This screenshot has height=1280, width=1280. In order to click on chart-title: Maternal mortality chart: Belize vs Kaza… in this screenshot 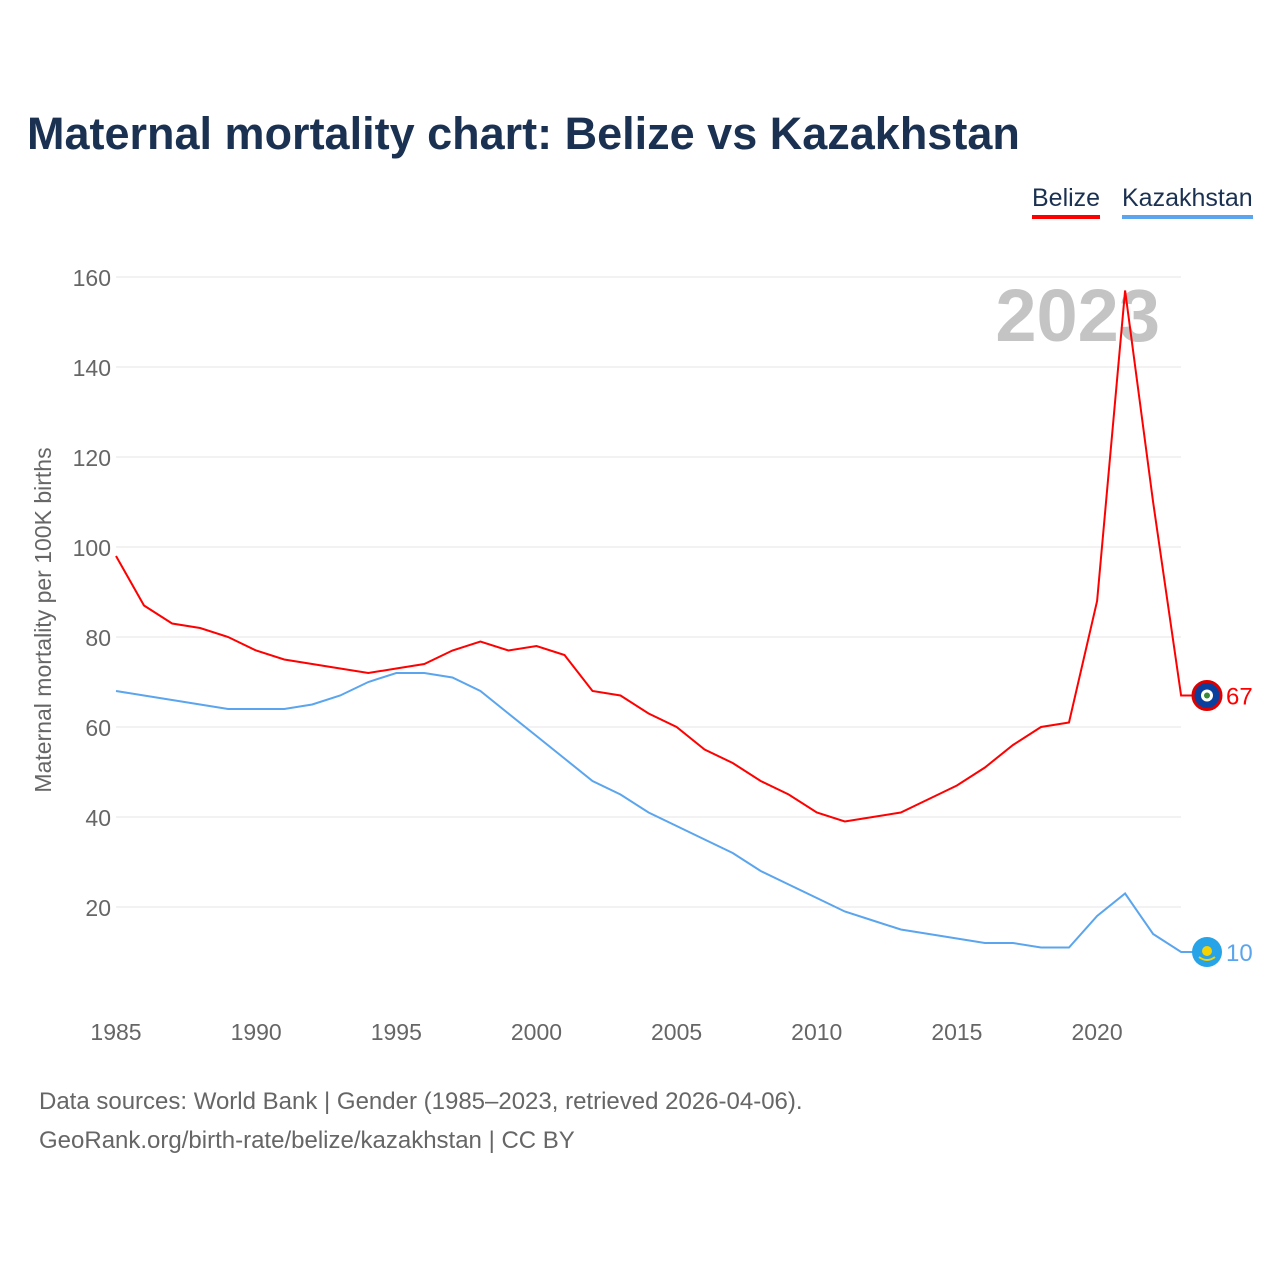, I will do `click(523, 133)`.